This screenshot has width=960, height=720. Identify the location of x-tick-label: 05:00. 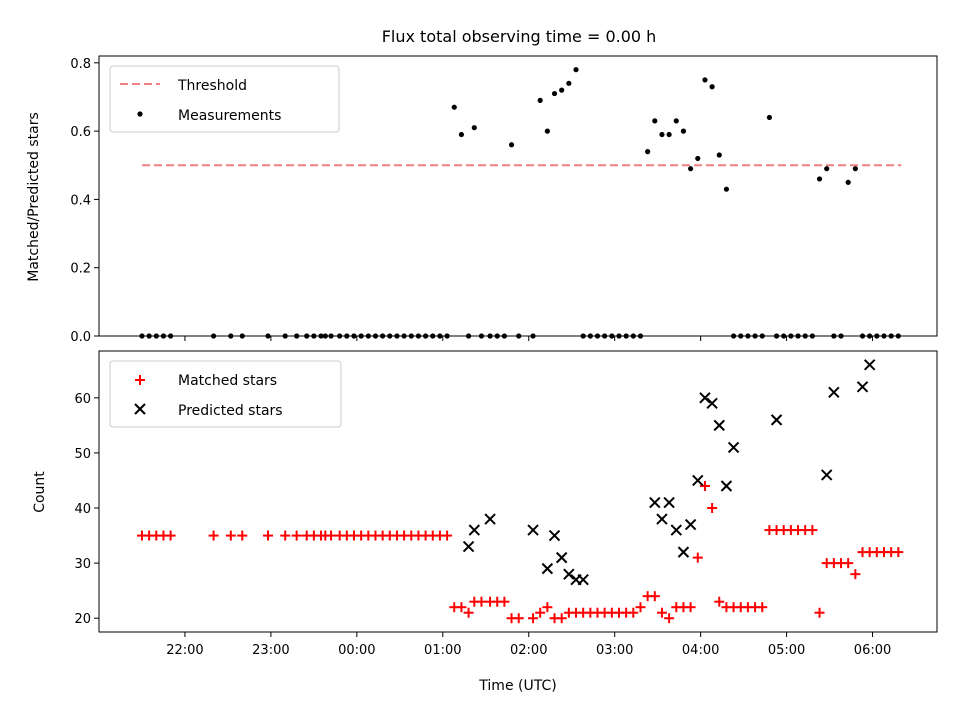
(786, 650).